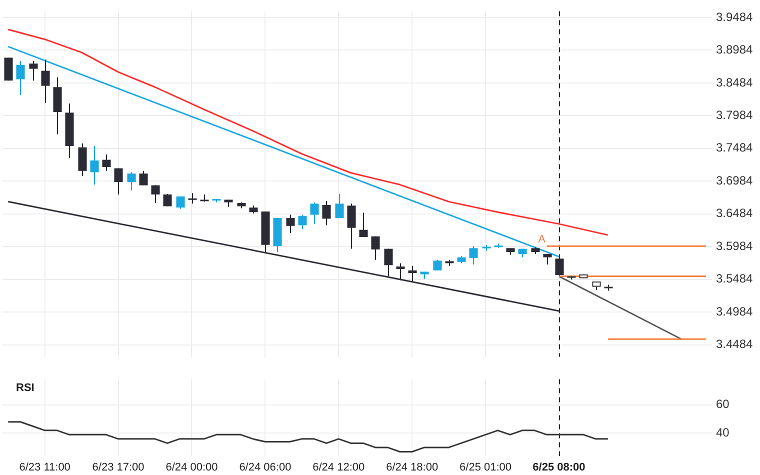 The width and height of the screenshot is (760, 475). What do you see at coordinates (735, 311) in the screenshot?
I see `y-tick-label: 3.4984` at bounding box center [735, 311].